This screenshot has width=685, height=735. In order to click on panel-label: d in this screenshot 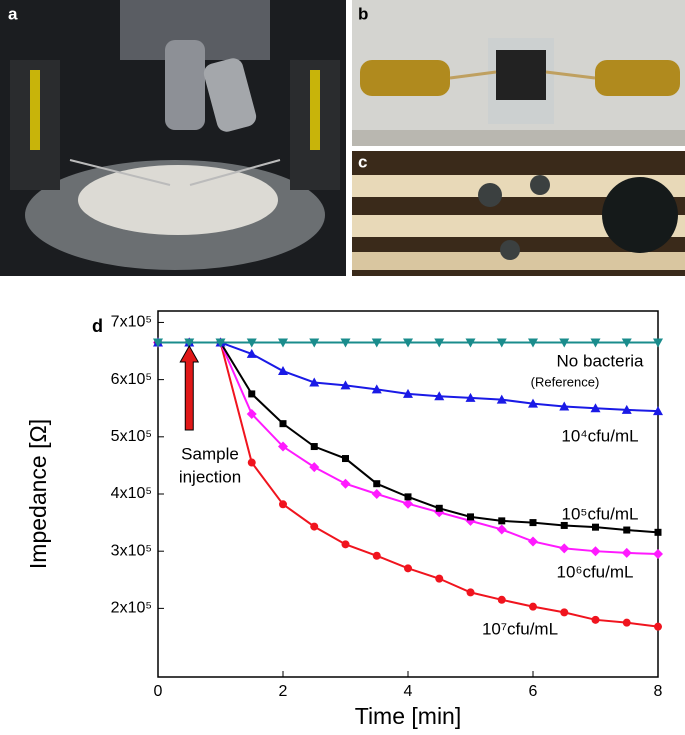, I will do `click(97, 326)`.